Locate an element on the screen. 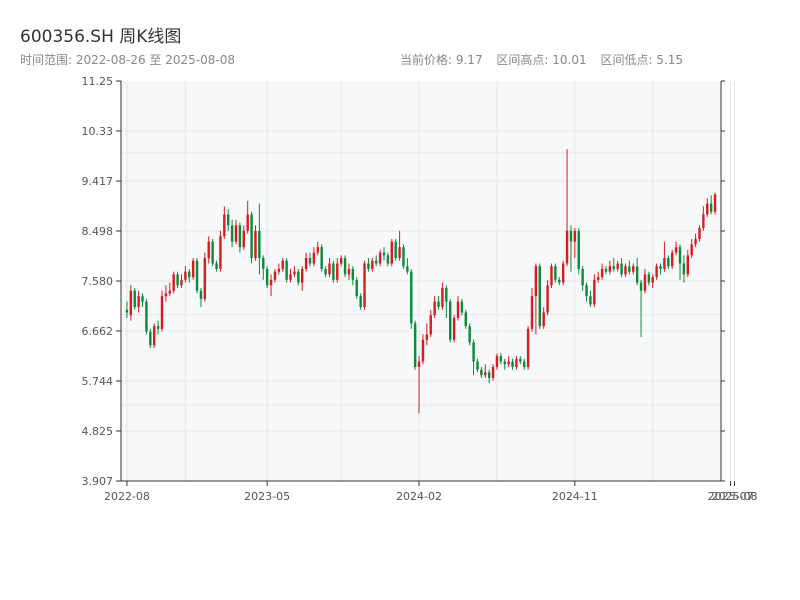 This screenshot has width=800, height=600. y-tick-label: 5.744 is located at coordinates (98, 381).